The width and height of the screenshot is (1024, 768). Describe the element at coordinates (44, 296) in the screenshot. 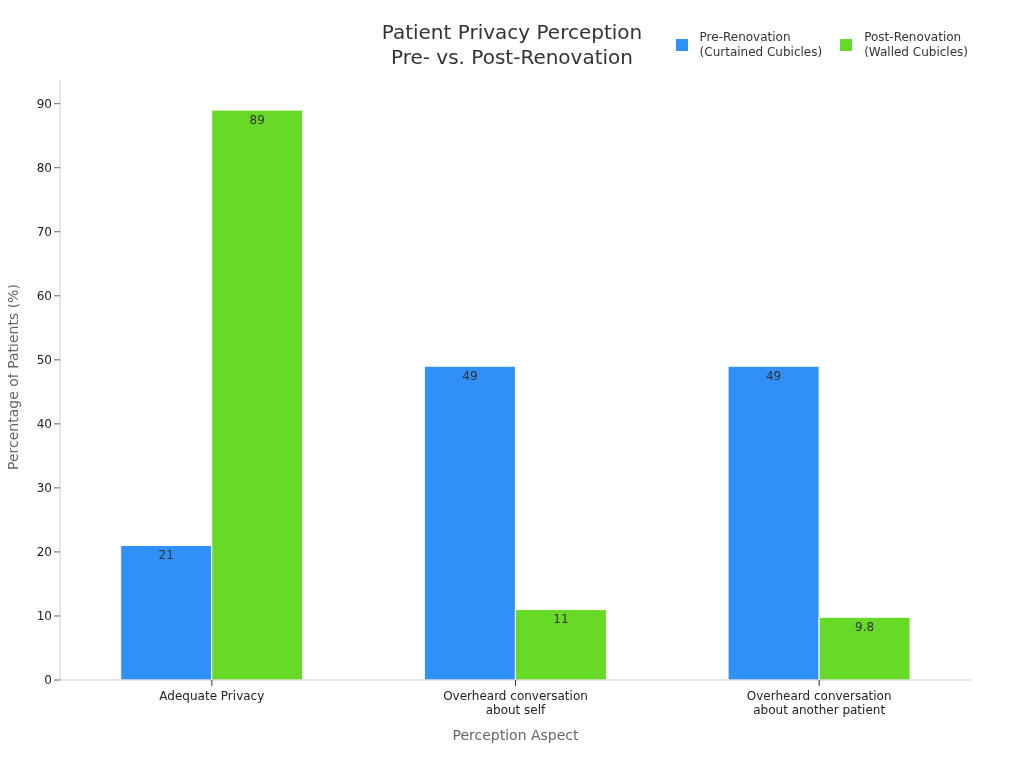

I see `y-tick-label: 60` at that location.